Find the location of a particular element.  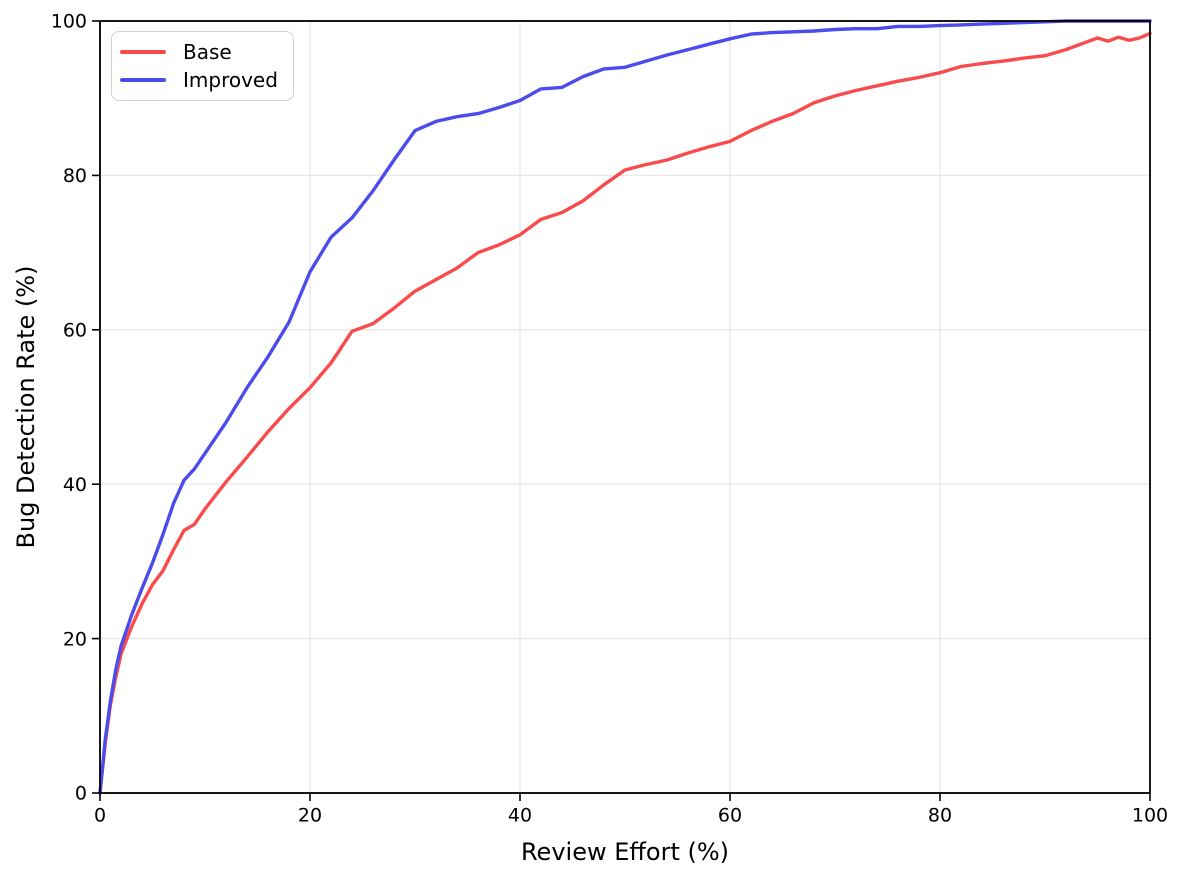

x-tick-label: 0 is located at coordinates (100, 816).